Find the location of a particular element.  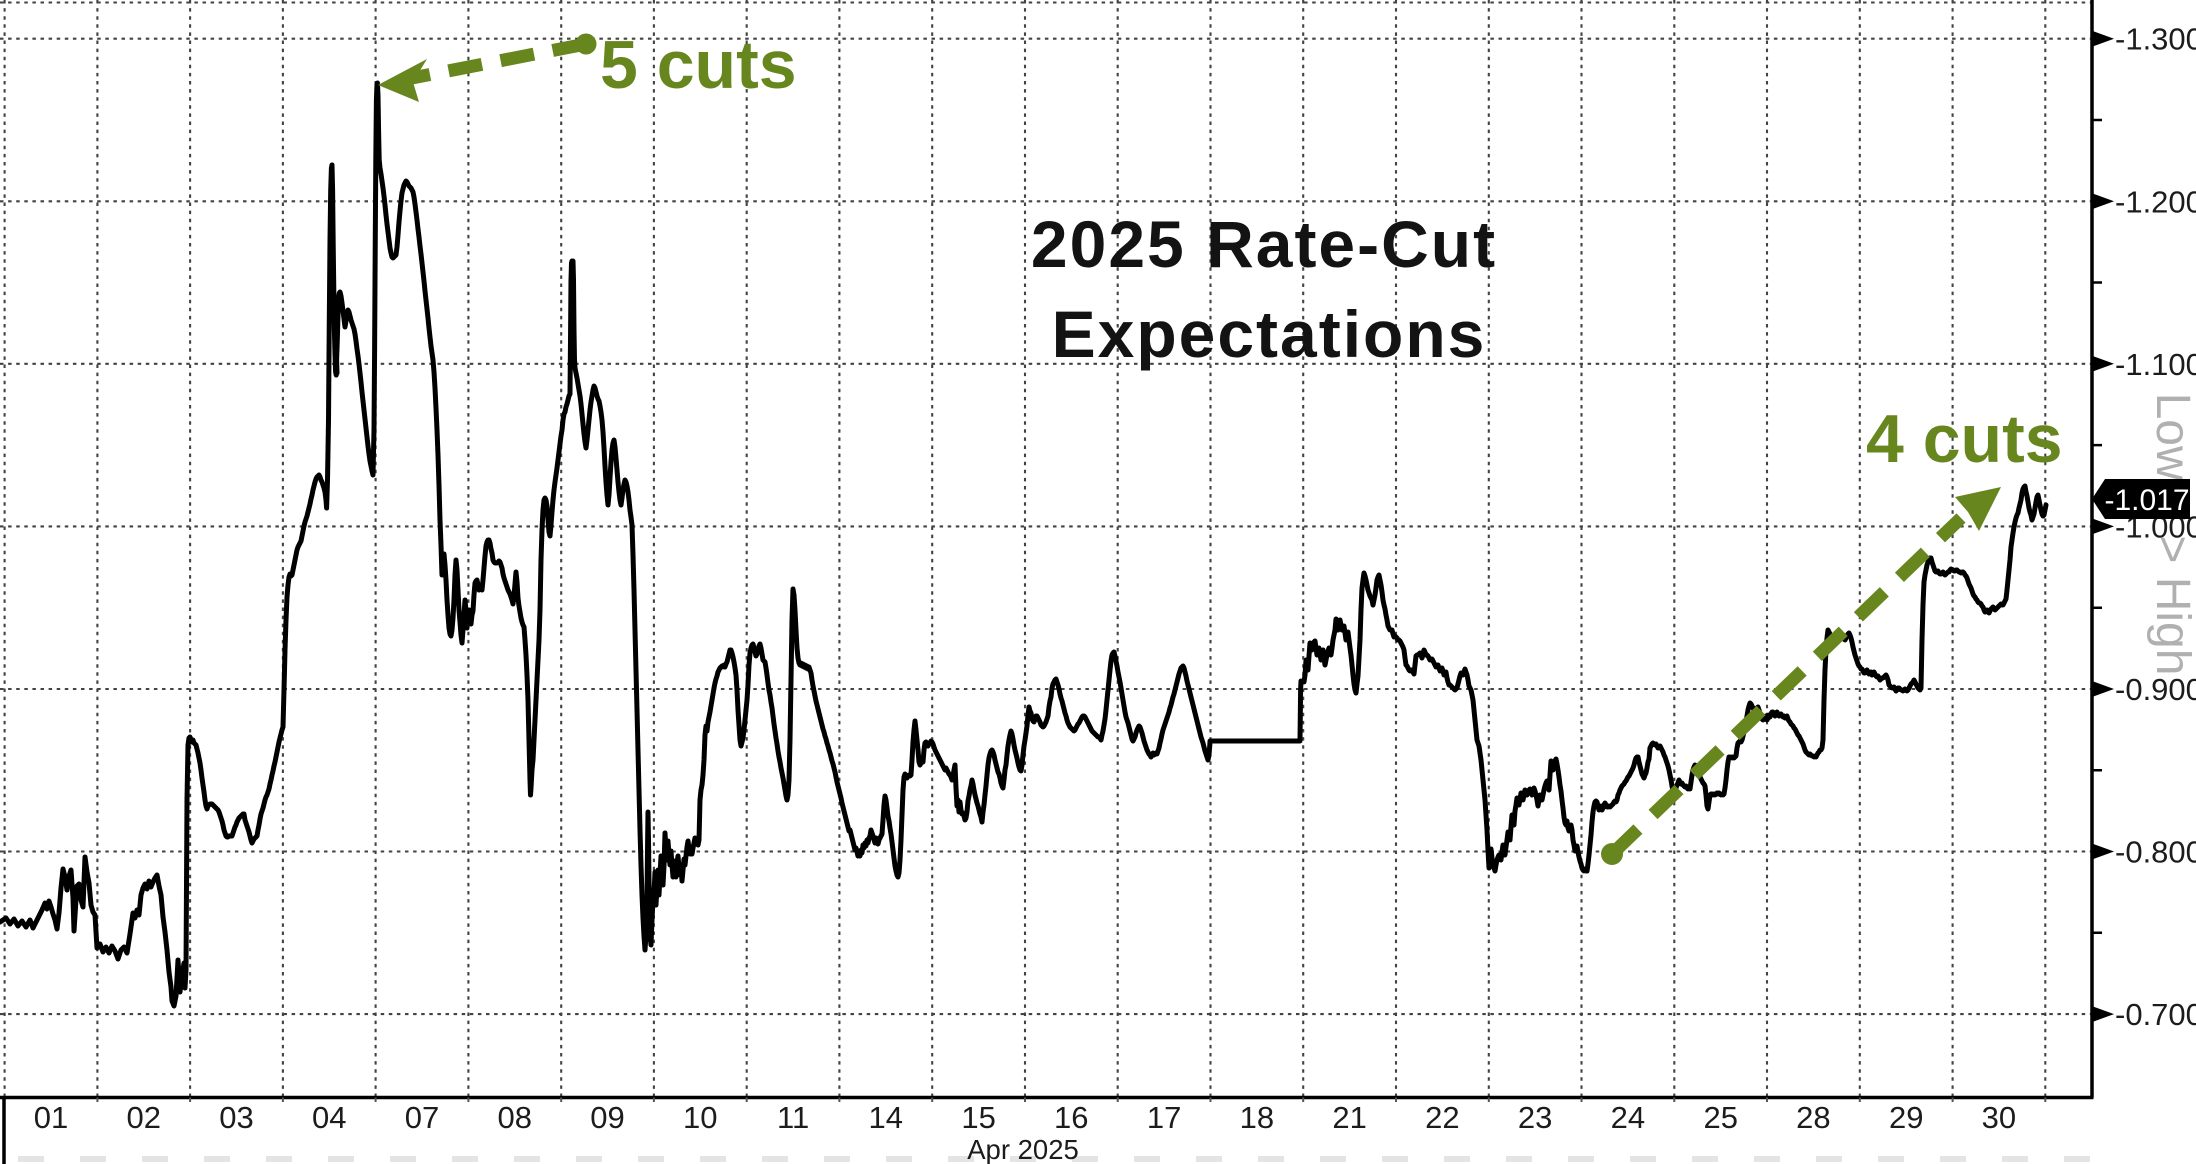

svg-text: -1.300 is located at coordinates (2155, 39).